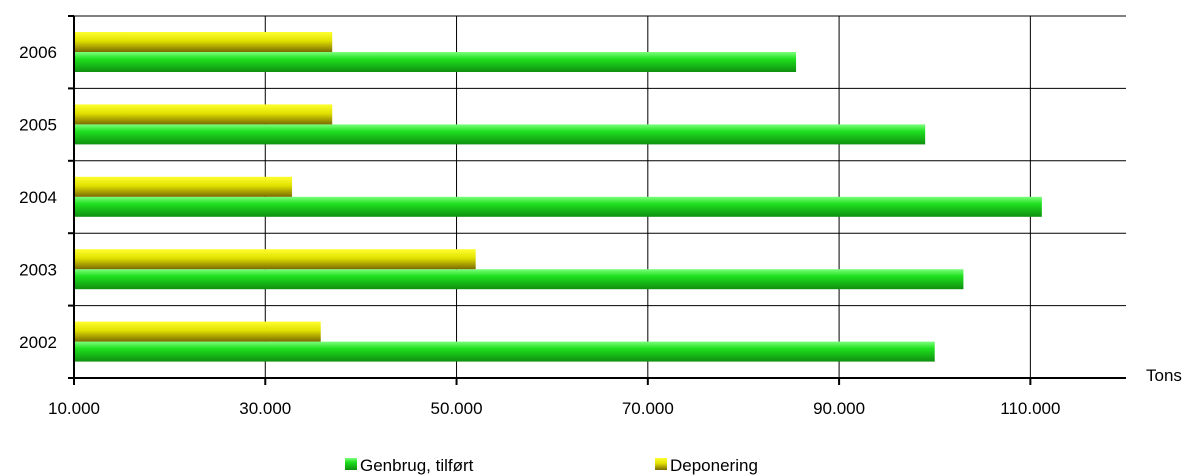  What do you see at coordinates (38, 269) in the screenshot?
I see `y-tick-label: 2003` at bounding box center [38, 269].